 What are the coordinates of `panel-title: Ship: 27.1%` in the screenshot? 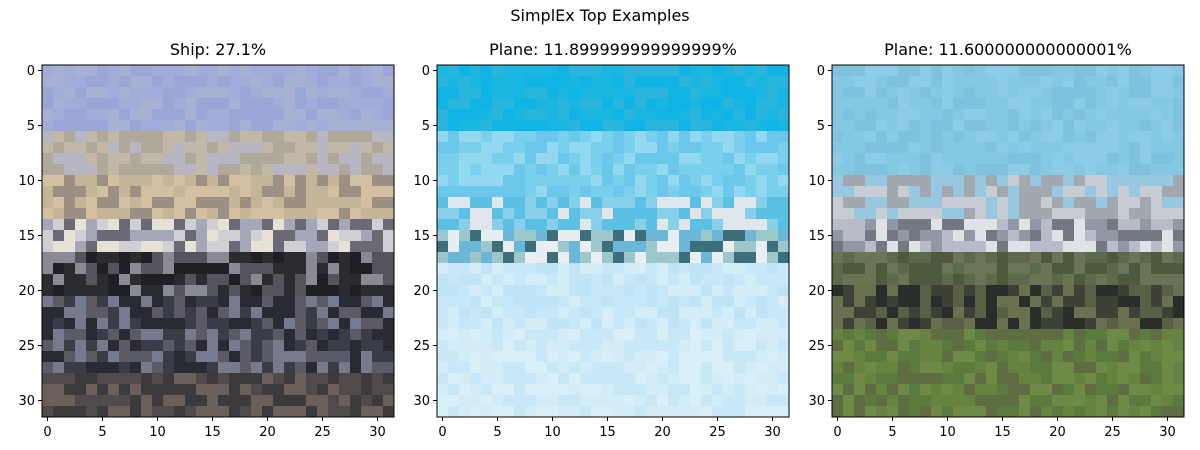 It's located at (218, 49).